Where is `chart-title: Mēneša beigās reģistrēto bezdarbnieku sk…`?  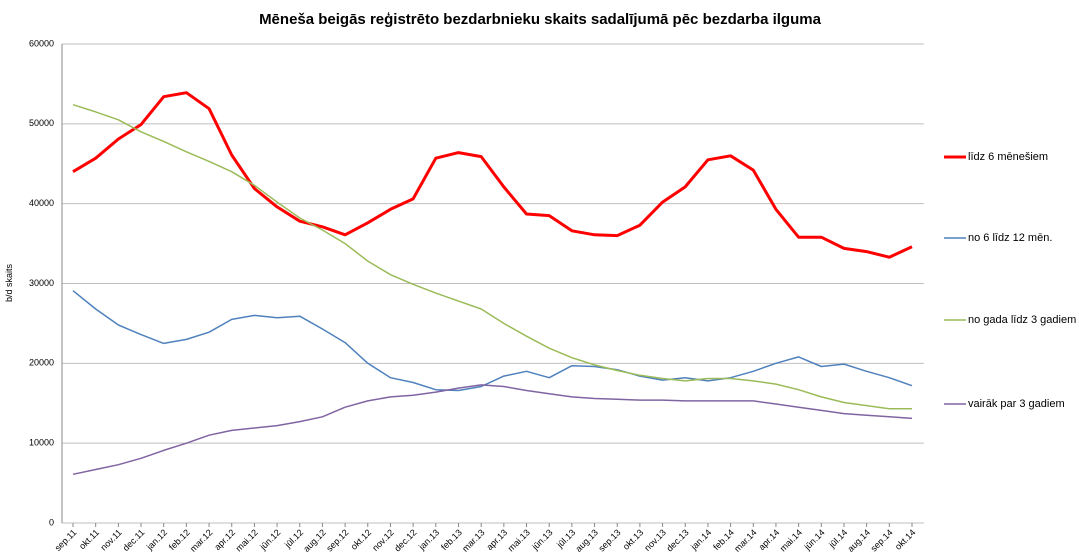
chart-title: Mēneša beigās reģistrēto bezdarbnieku sk… is located at coordinates (540, 19).